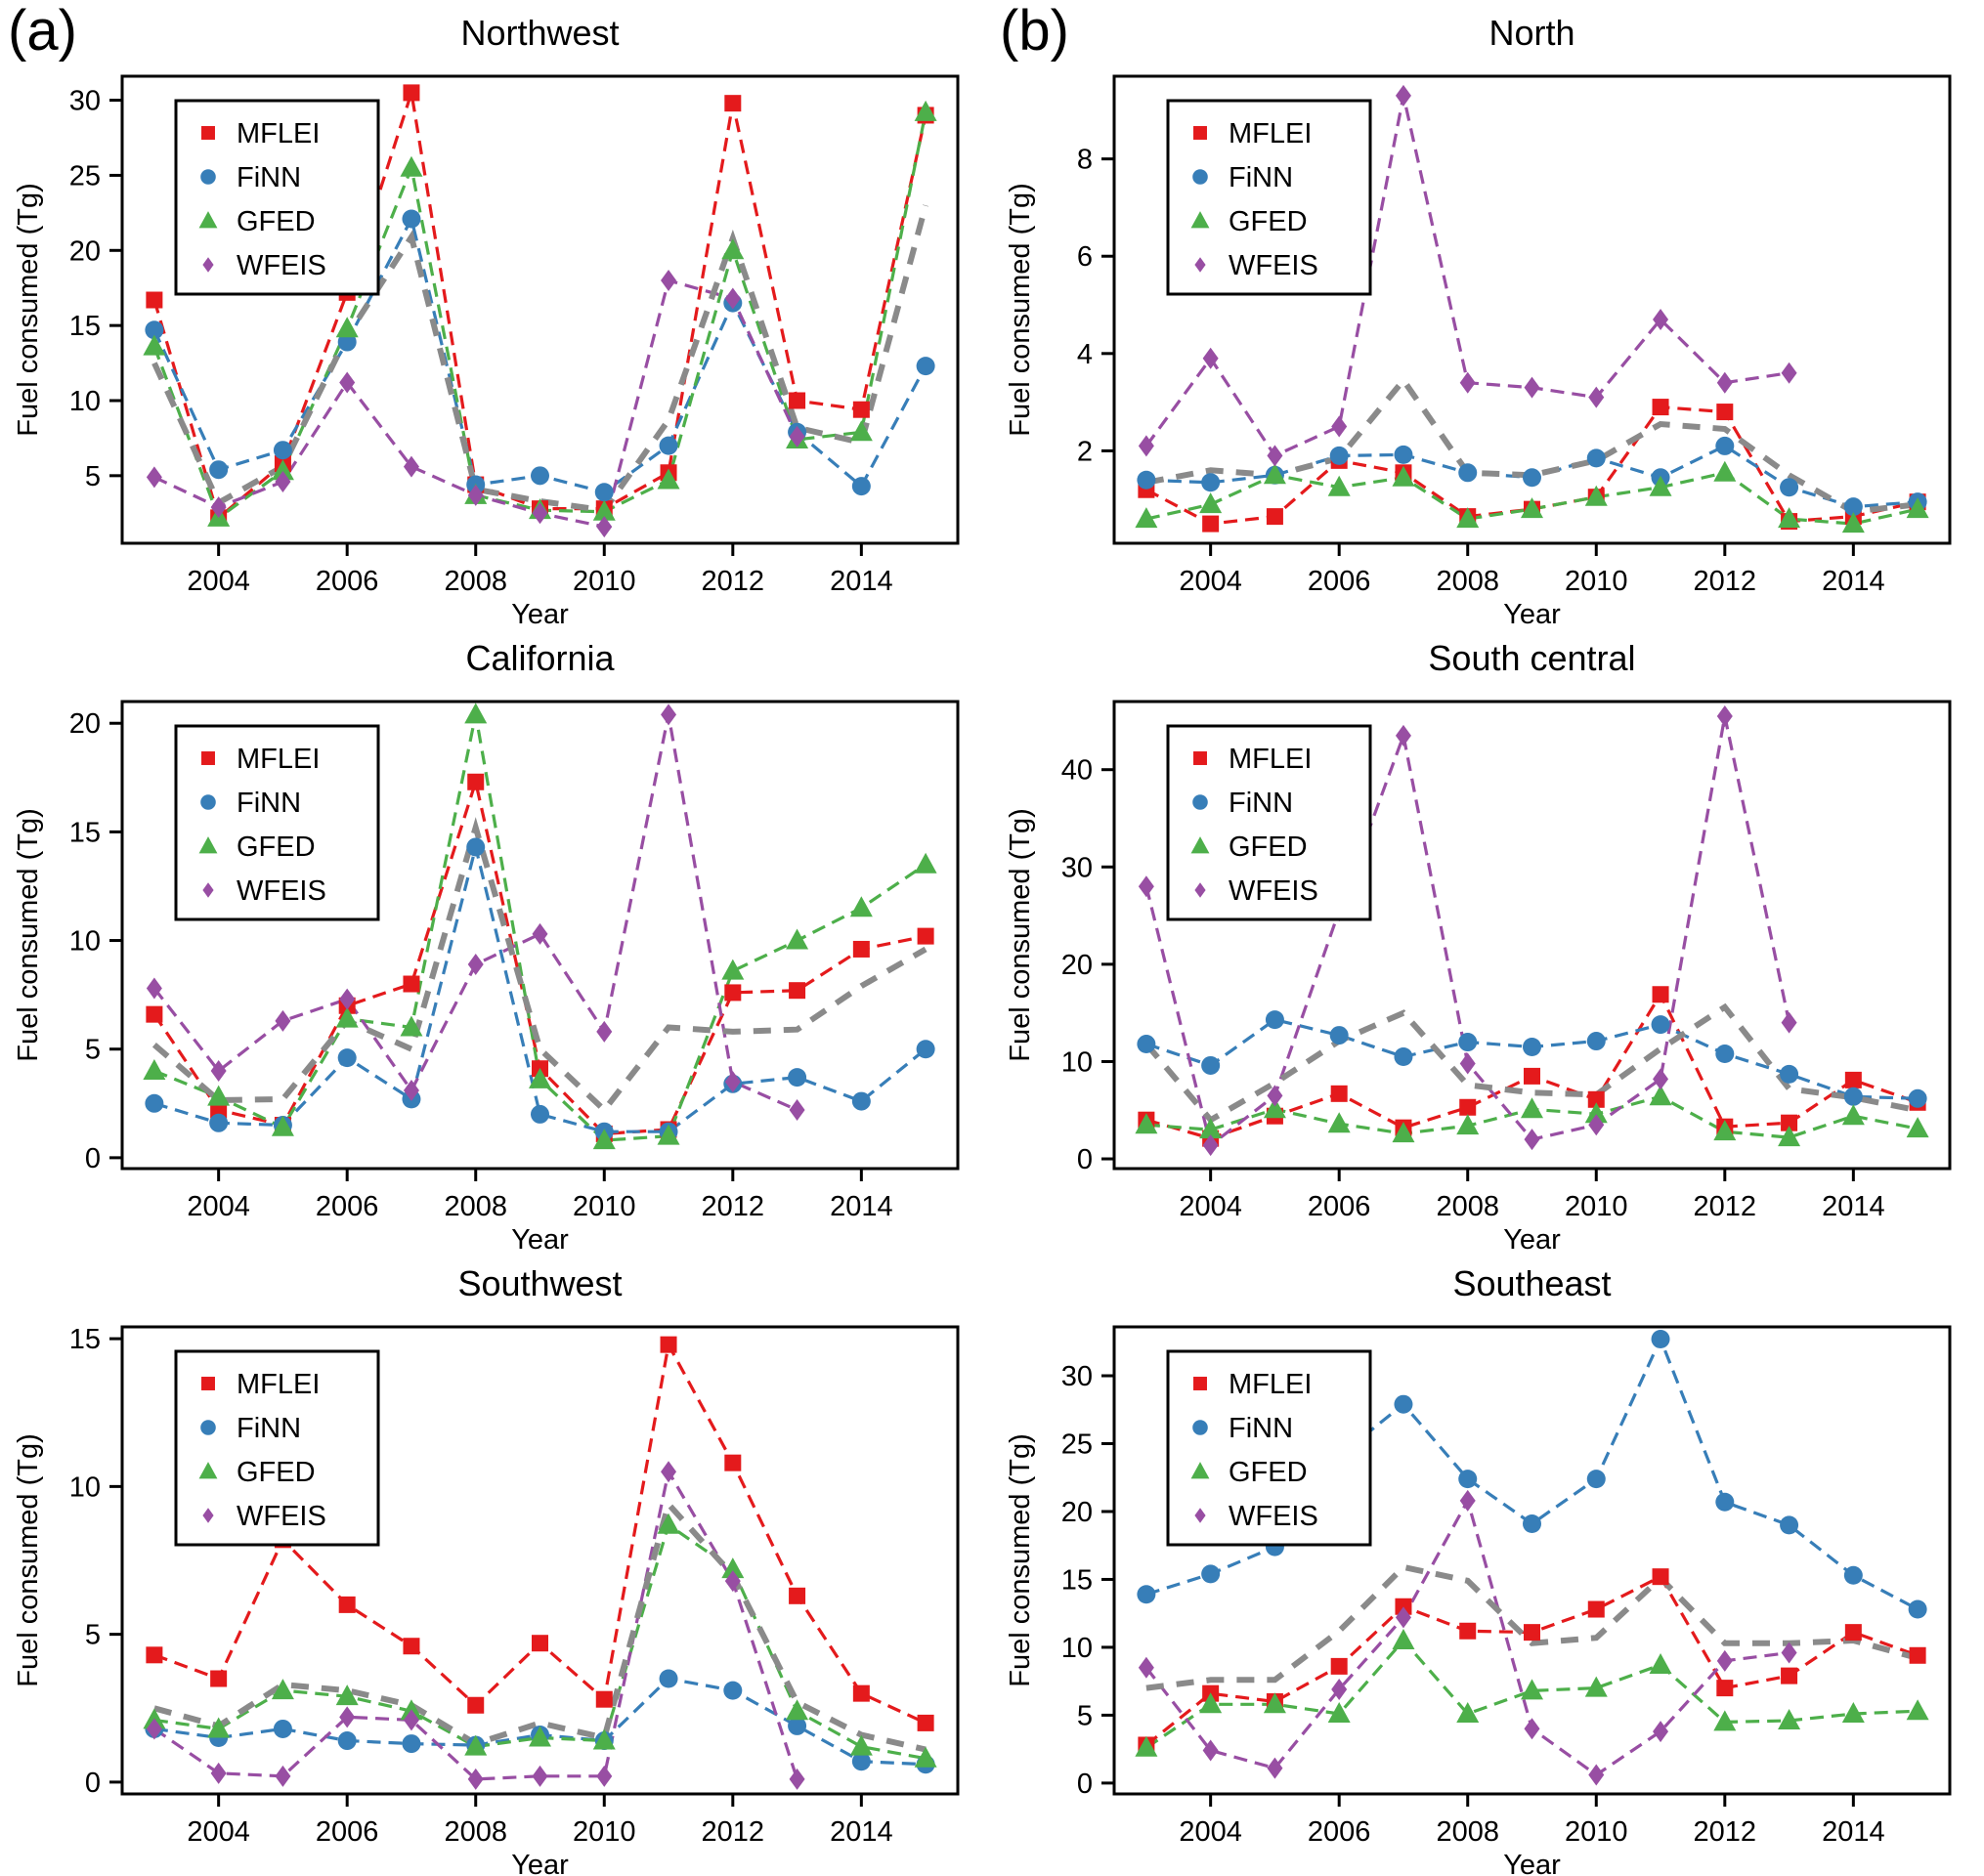  What do you see at coordinates (347, 1717) in the screenshot?
I see `marker-wfeis-2006` at bounding box center [347, 1717].